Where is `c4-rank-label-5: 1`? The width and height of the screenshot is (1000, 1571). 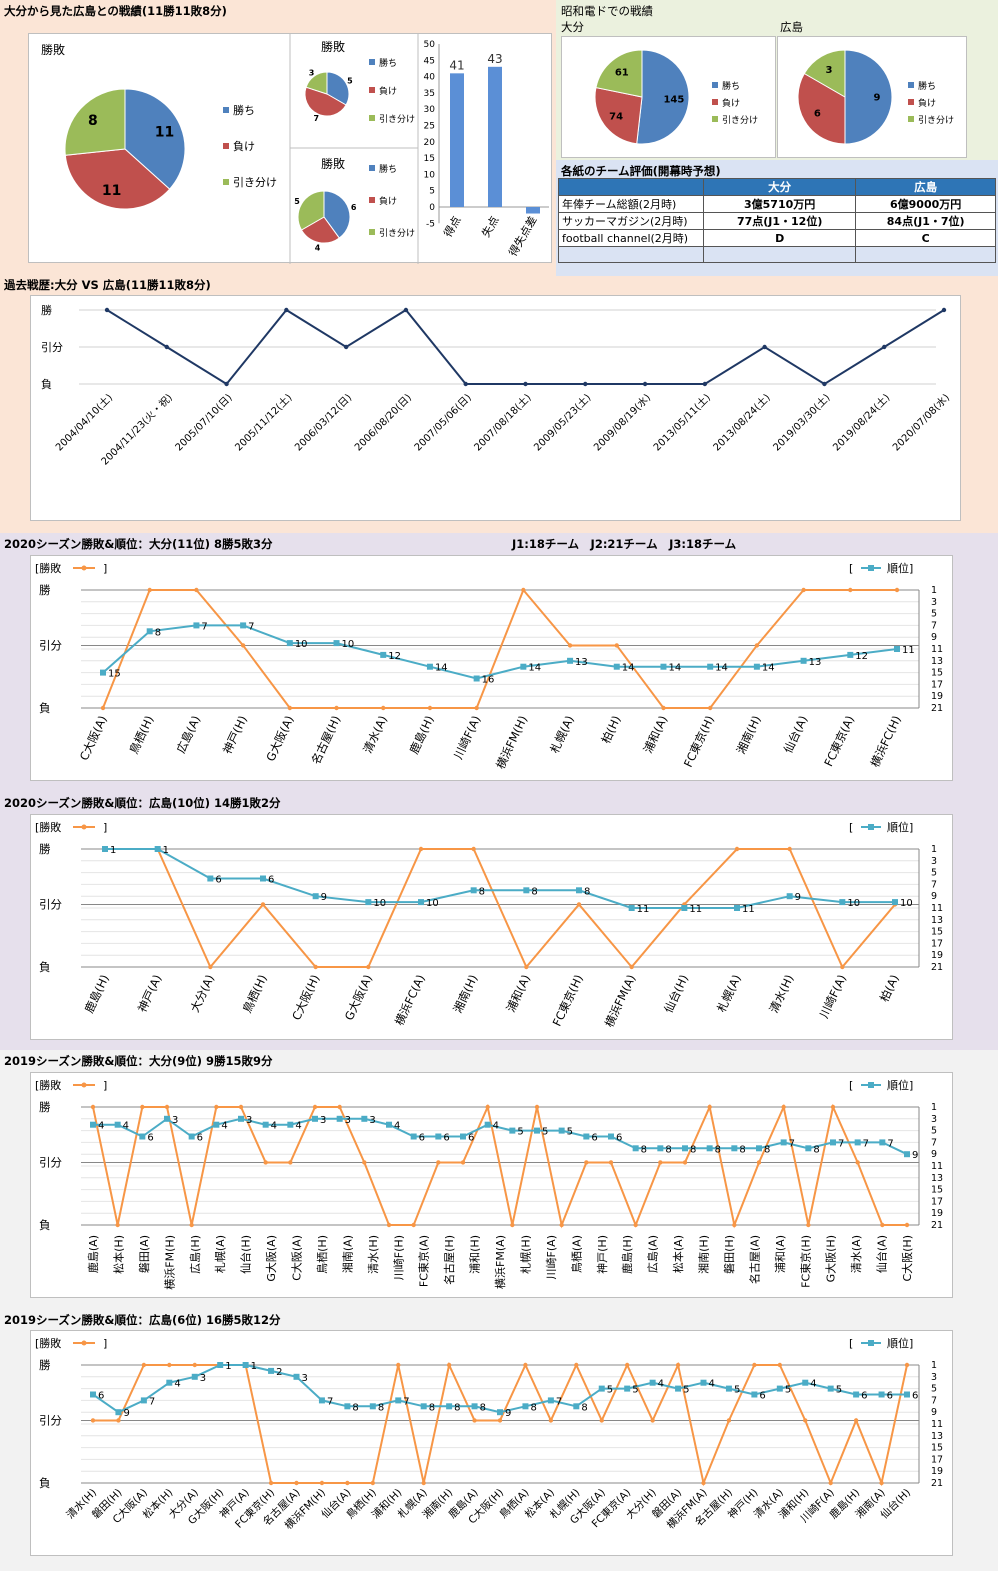
c4-rank-label-5: 1 is located at coordinates (228, 1366).